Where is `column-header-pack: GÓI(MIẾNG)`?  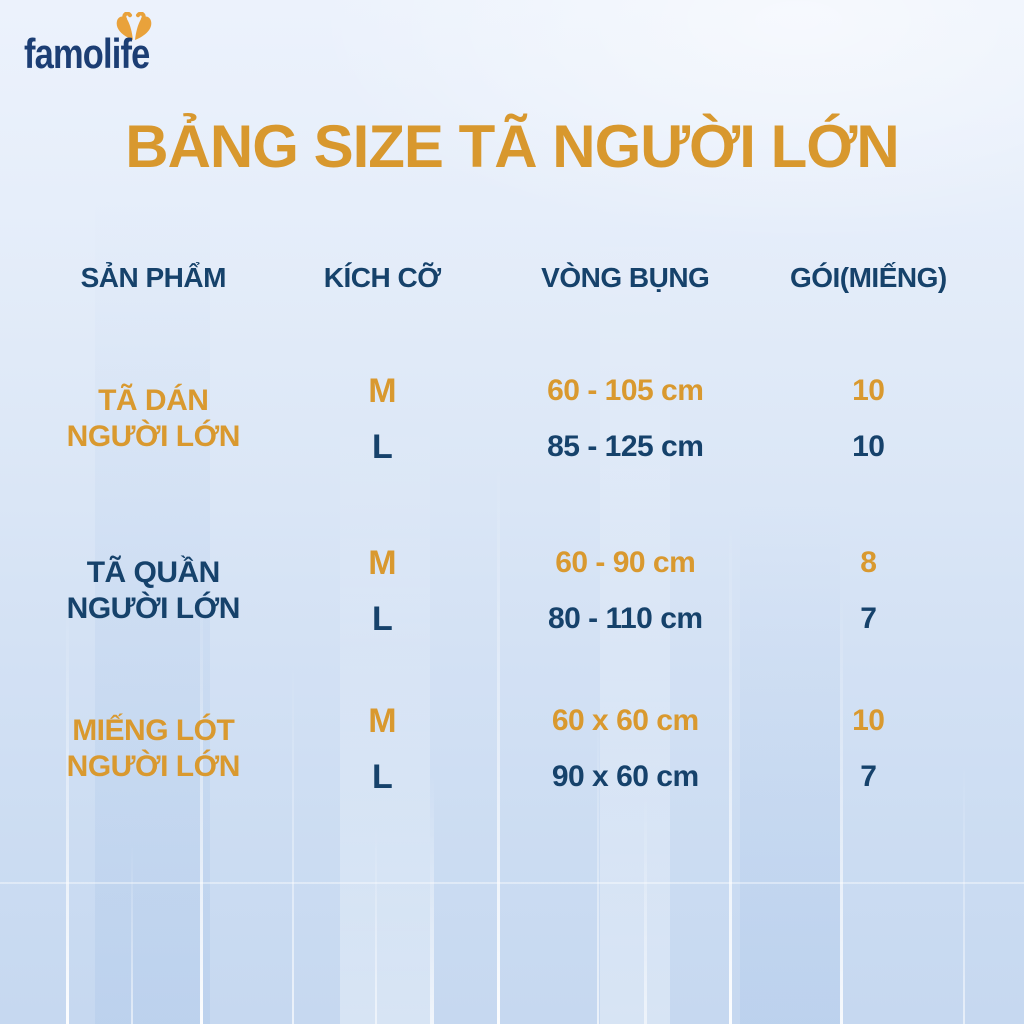
column-header-pack: GÓI(MIẾNG) is located at coordinates (868, 277).